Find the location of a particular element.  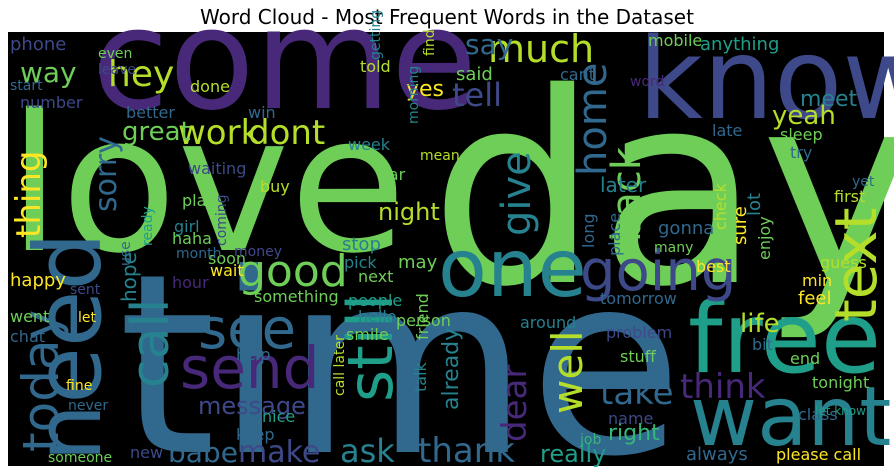

word: use is located at coordinates (126, 253).